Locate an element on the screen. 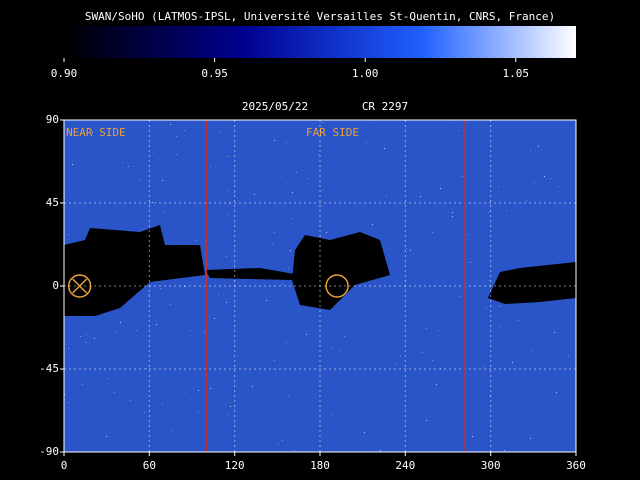 The image size is (640, 480). colorbar-tick-label: 0.90 is located at coordinates (64, 73).